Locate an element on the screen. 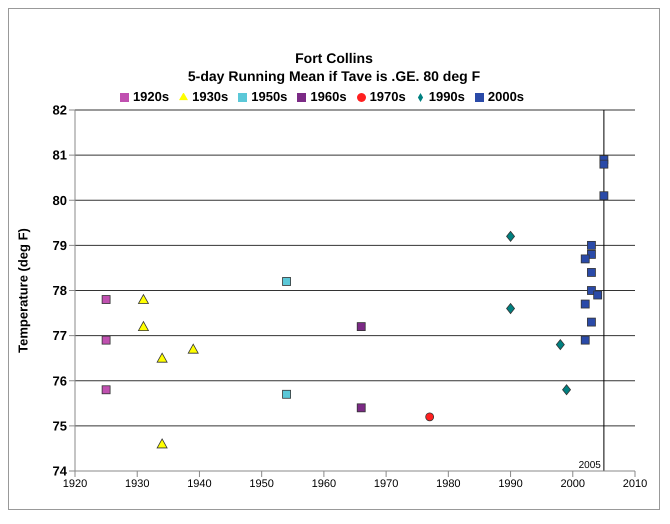  y-axis-title: Temperature (deg F) is located at coordinates (23, 290).